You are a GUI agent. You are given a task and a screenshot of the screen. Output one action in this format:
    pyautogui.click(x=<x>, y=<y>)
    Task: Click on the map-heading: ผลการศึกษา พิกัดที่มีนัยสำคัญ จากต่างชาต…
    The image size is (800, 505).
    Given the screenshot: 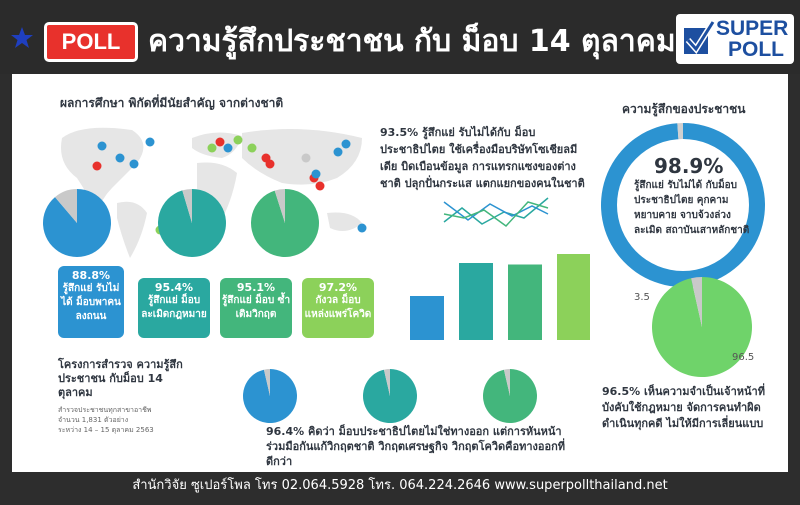 What is the action you would take?
    pyautogui.click(x=172, y=103)
    